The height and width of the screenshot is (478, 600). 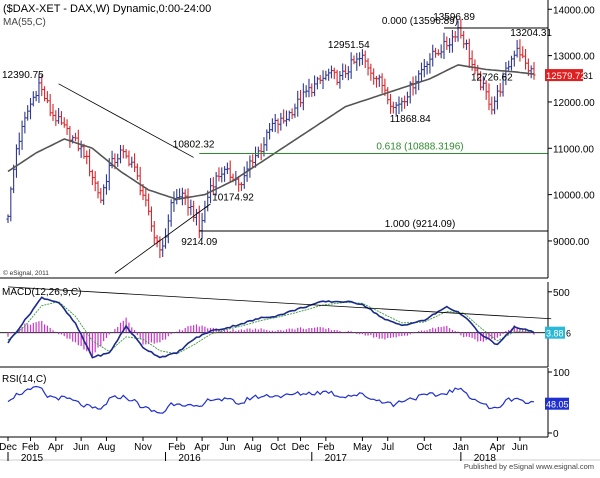 What do you see at coordinates (189, 458) in the screenshot?
I see `year-label: 2016` at bounding box center [189, 458].